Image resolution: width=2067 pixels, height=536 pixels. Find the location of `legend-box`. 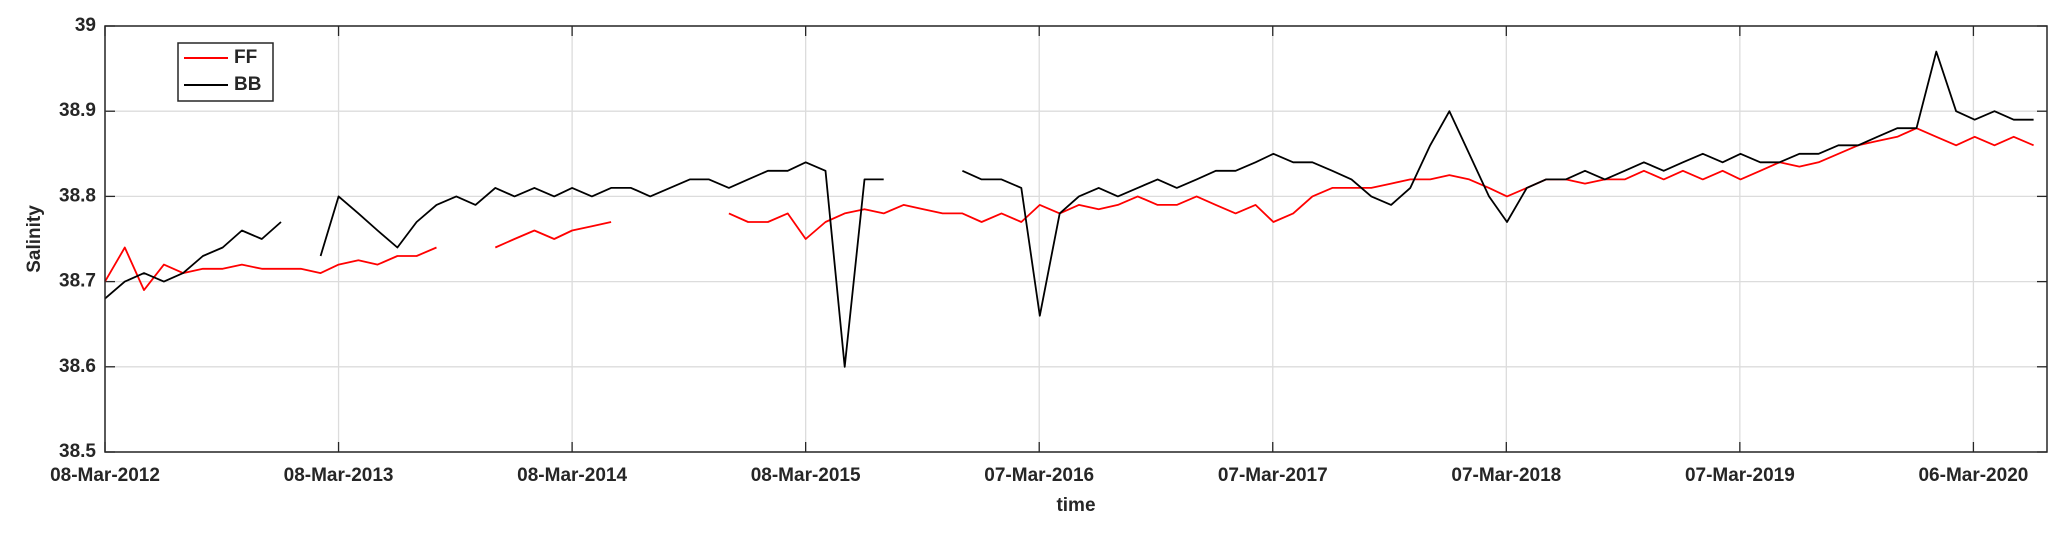

legend-box is located at coordinates (225, 72).